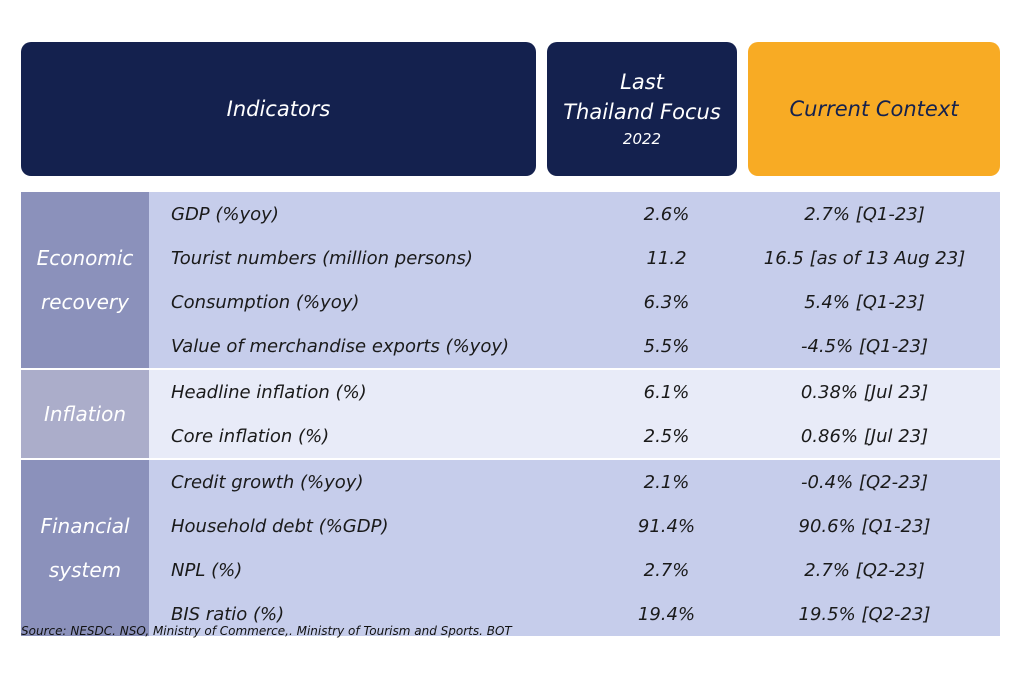 Image resolution: width=1024 pixels, height=683 pixels. I want to click on indicator-cell: BIS ratio (%), so click(228, 614).